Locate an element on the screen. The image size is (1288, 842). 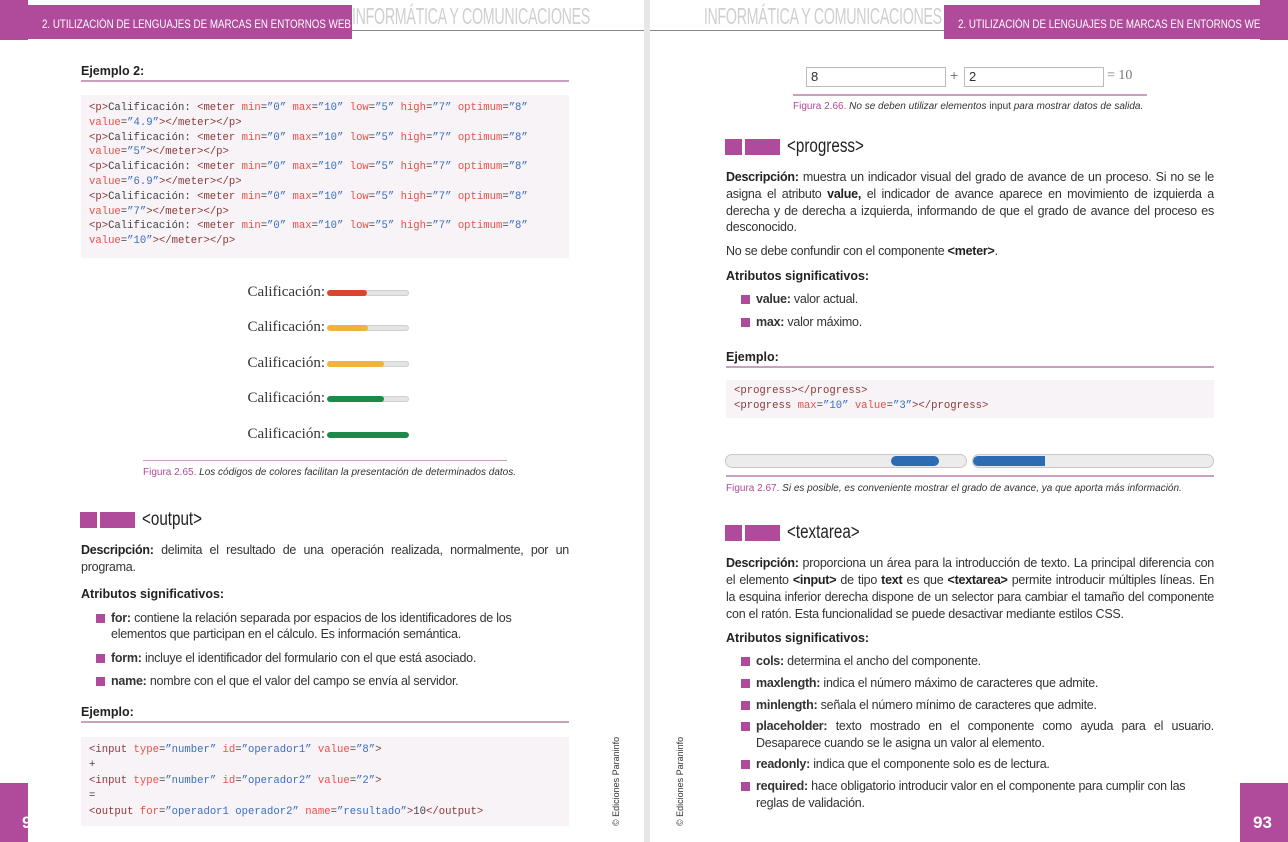
code-line: value=”6.9”></meter></p> is located at coordinates (165, 181).